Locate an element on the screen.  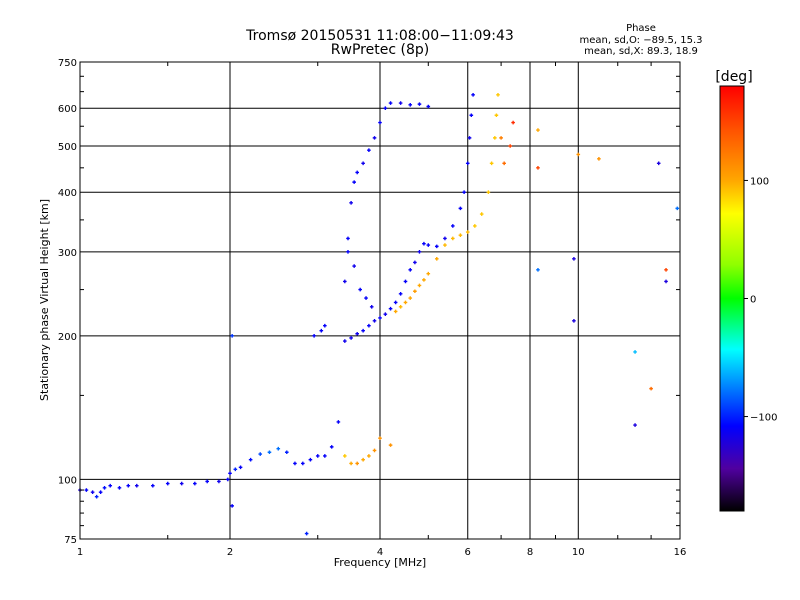
stats-title: Phase is located at coordinates (641, 28).